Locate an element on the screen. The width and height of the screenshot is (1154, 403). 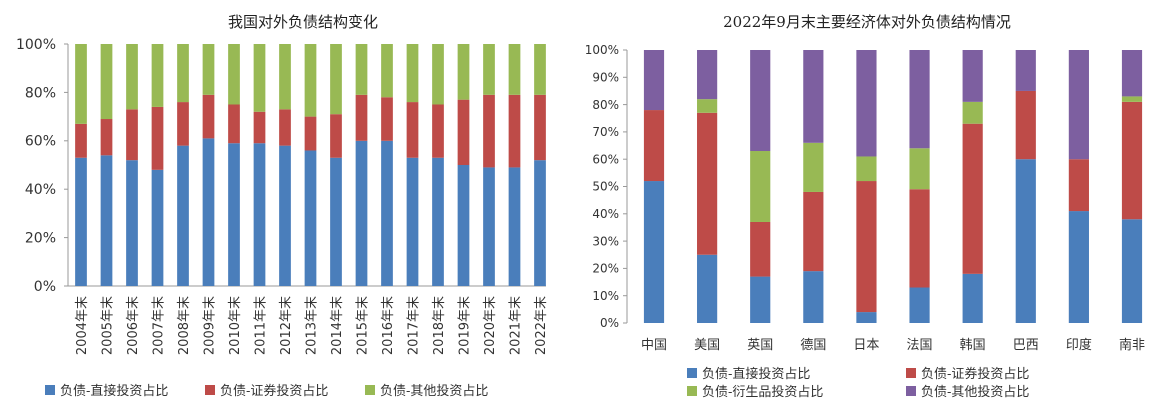
chart-title: 我国对外负债结构变化 is located at coordinates (303, 22).